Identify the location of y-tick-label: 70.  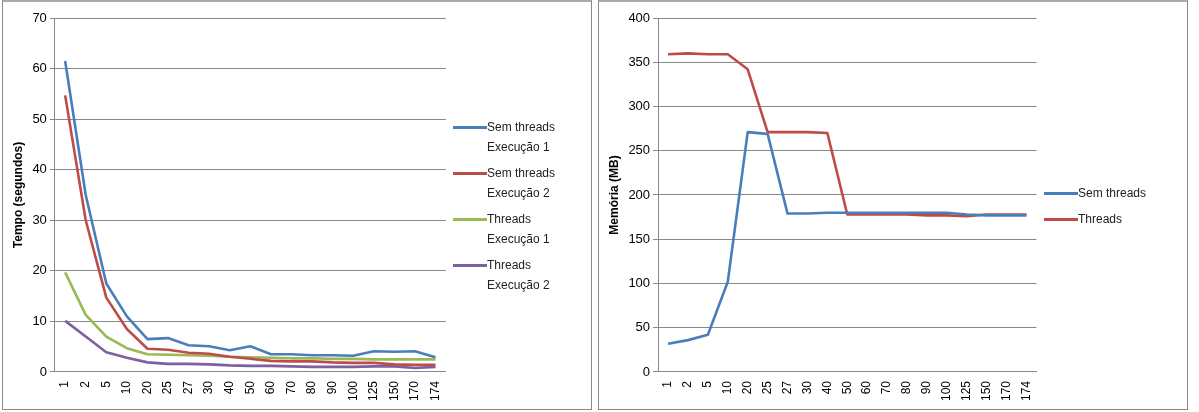
(39, 17).